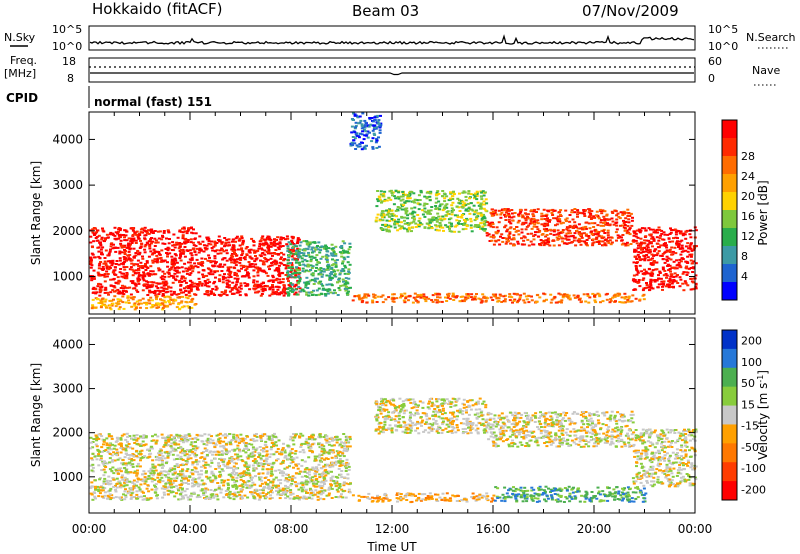 Image resolution: width=800 pixels, height=554 pixels. I want to click on colorbar-tick-label: 8, so click(744, 256).